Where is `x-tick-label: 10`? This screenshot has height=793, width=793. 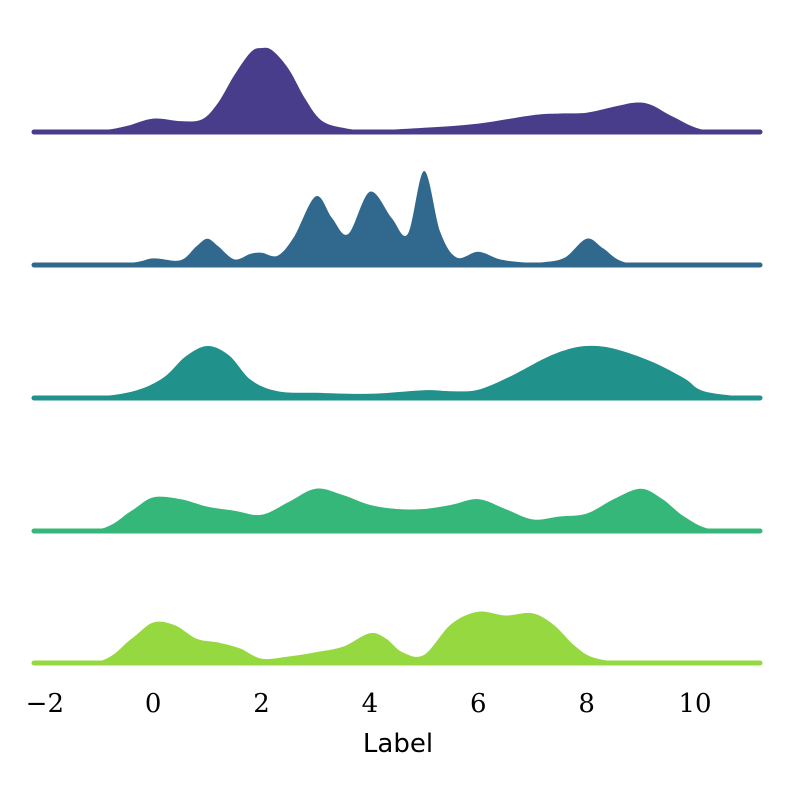
x-tick-label: 10 is located at coordinates (694, 704).